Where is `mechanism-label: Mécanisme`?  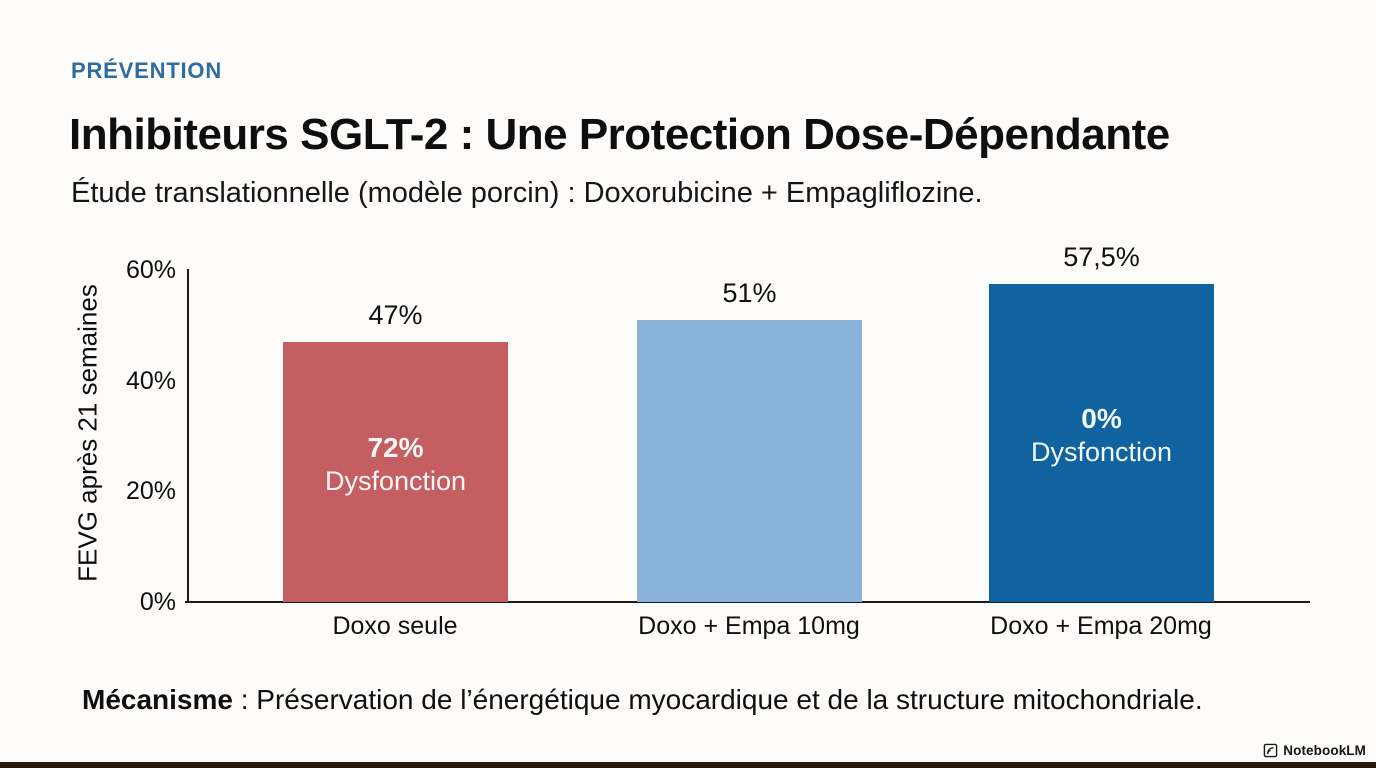 mechanism-label: Mécanisme is located at coordinates (157, 699).